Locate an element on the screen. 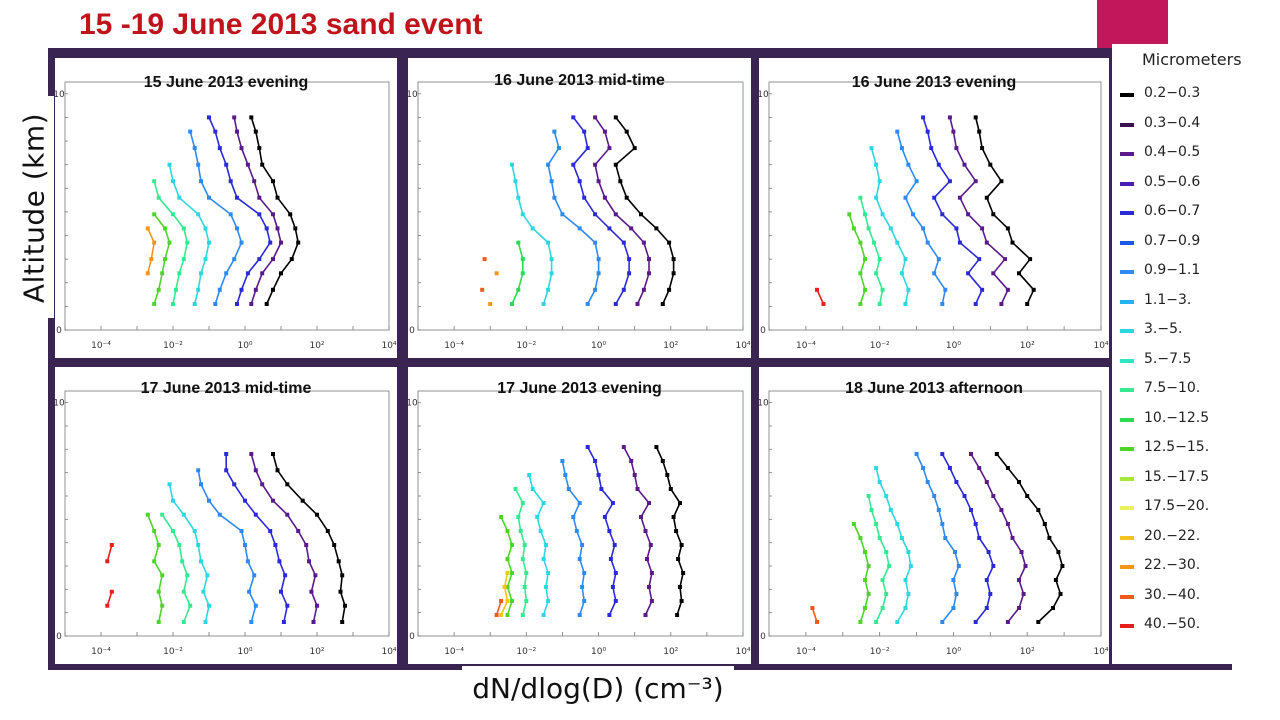 Image resolution: width=1280 pixels, height=720 pixels. series-40.−50. is located at coordinates (820, 296).